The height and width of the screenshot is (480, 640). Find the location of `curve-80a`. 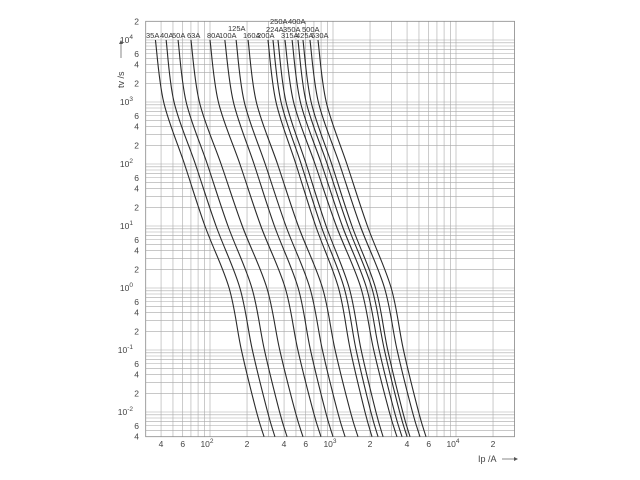

curve-80a is located at coordinates (265, 238).